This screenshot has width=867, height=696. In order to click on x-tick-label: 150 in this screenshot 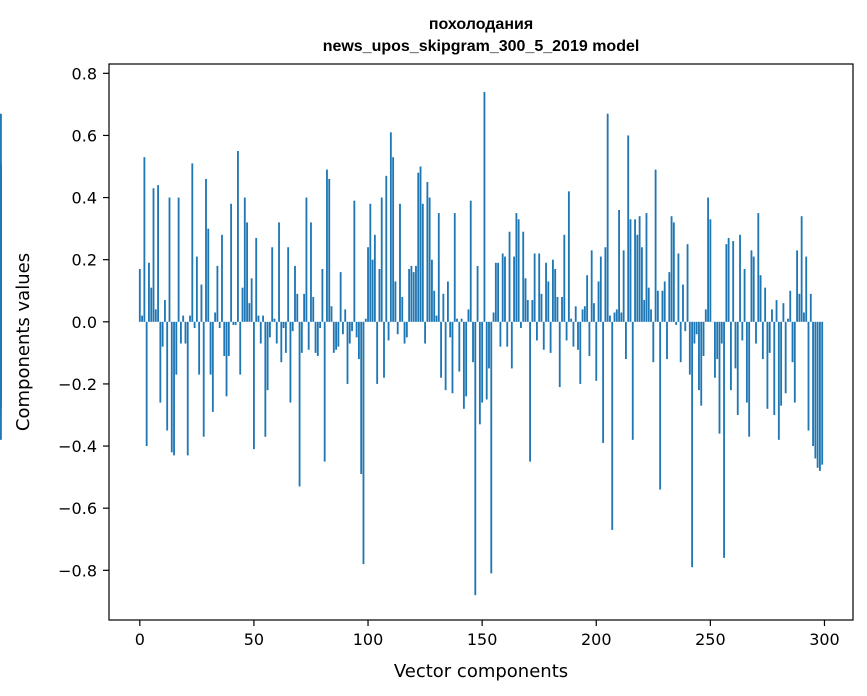, I will do `click(482, 639)`.